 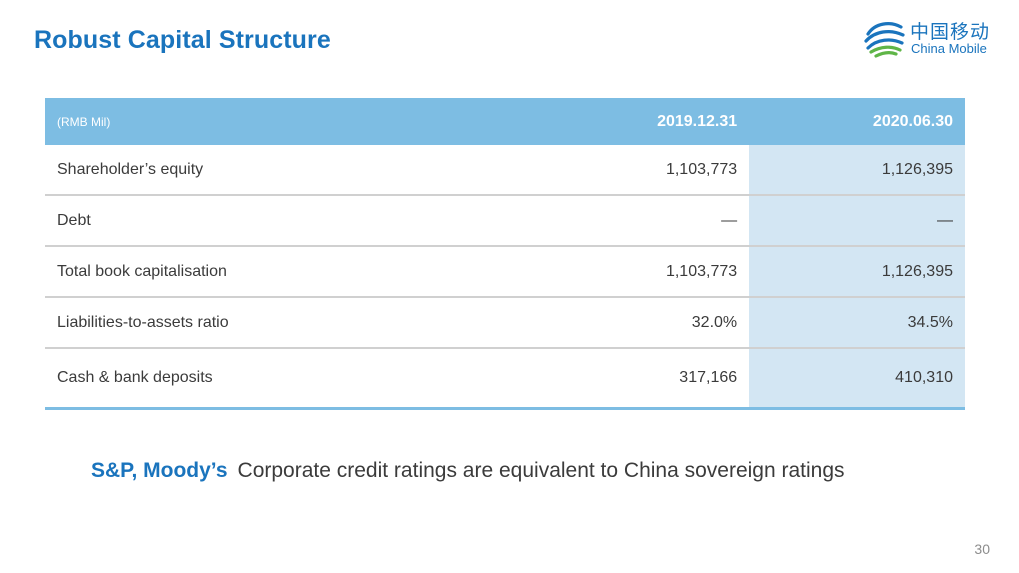 What do you see at coordinates (857, 323) in the screenshot?
I see `cell-value: 34.5%` at bounding box center [857, 323].